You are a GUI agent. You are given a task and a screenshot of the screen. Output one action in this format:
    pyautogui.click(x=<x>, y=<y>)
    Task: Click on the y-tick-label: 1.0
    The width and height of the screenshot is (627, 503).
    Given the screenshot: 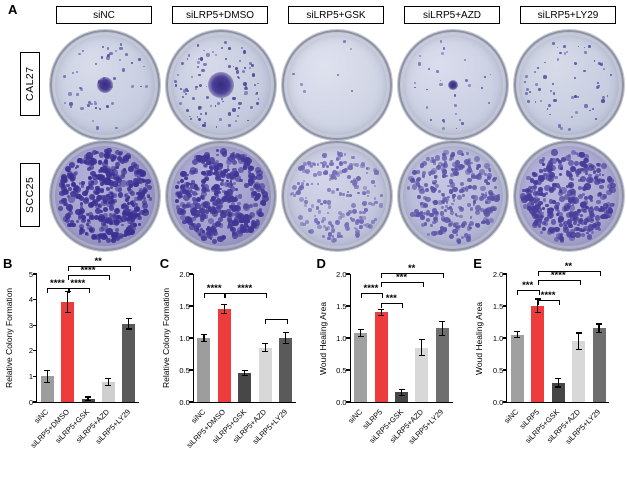 What is the action you would take?
    pyautogui.click(x=498, y=338)
    